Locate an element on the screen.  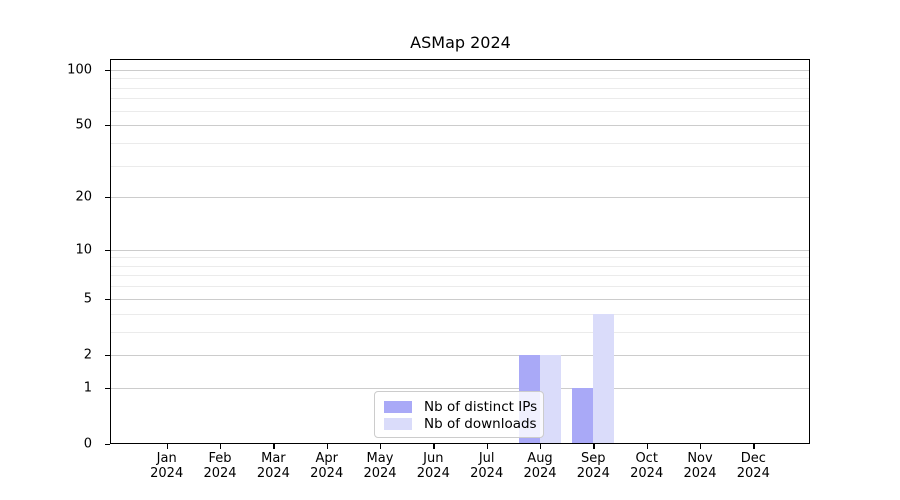
legend-item: Nb of distinct IPs is located at coordinates (461, 406).